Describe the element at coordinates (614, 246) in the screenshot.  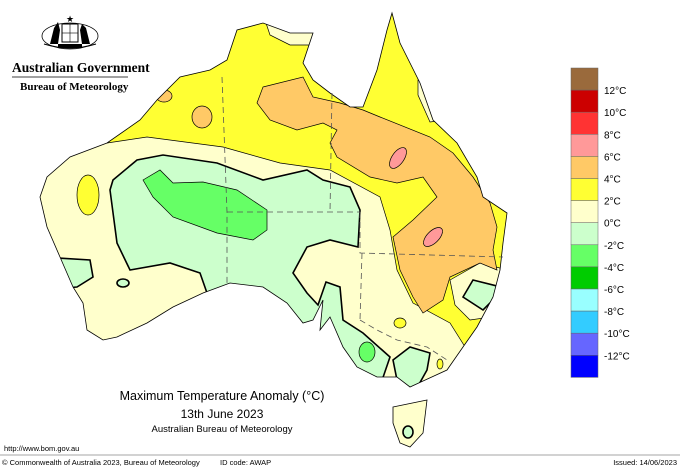
I see `legend-label: -2°C` at that location.